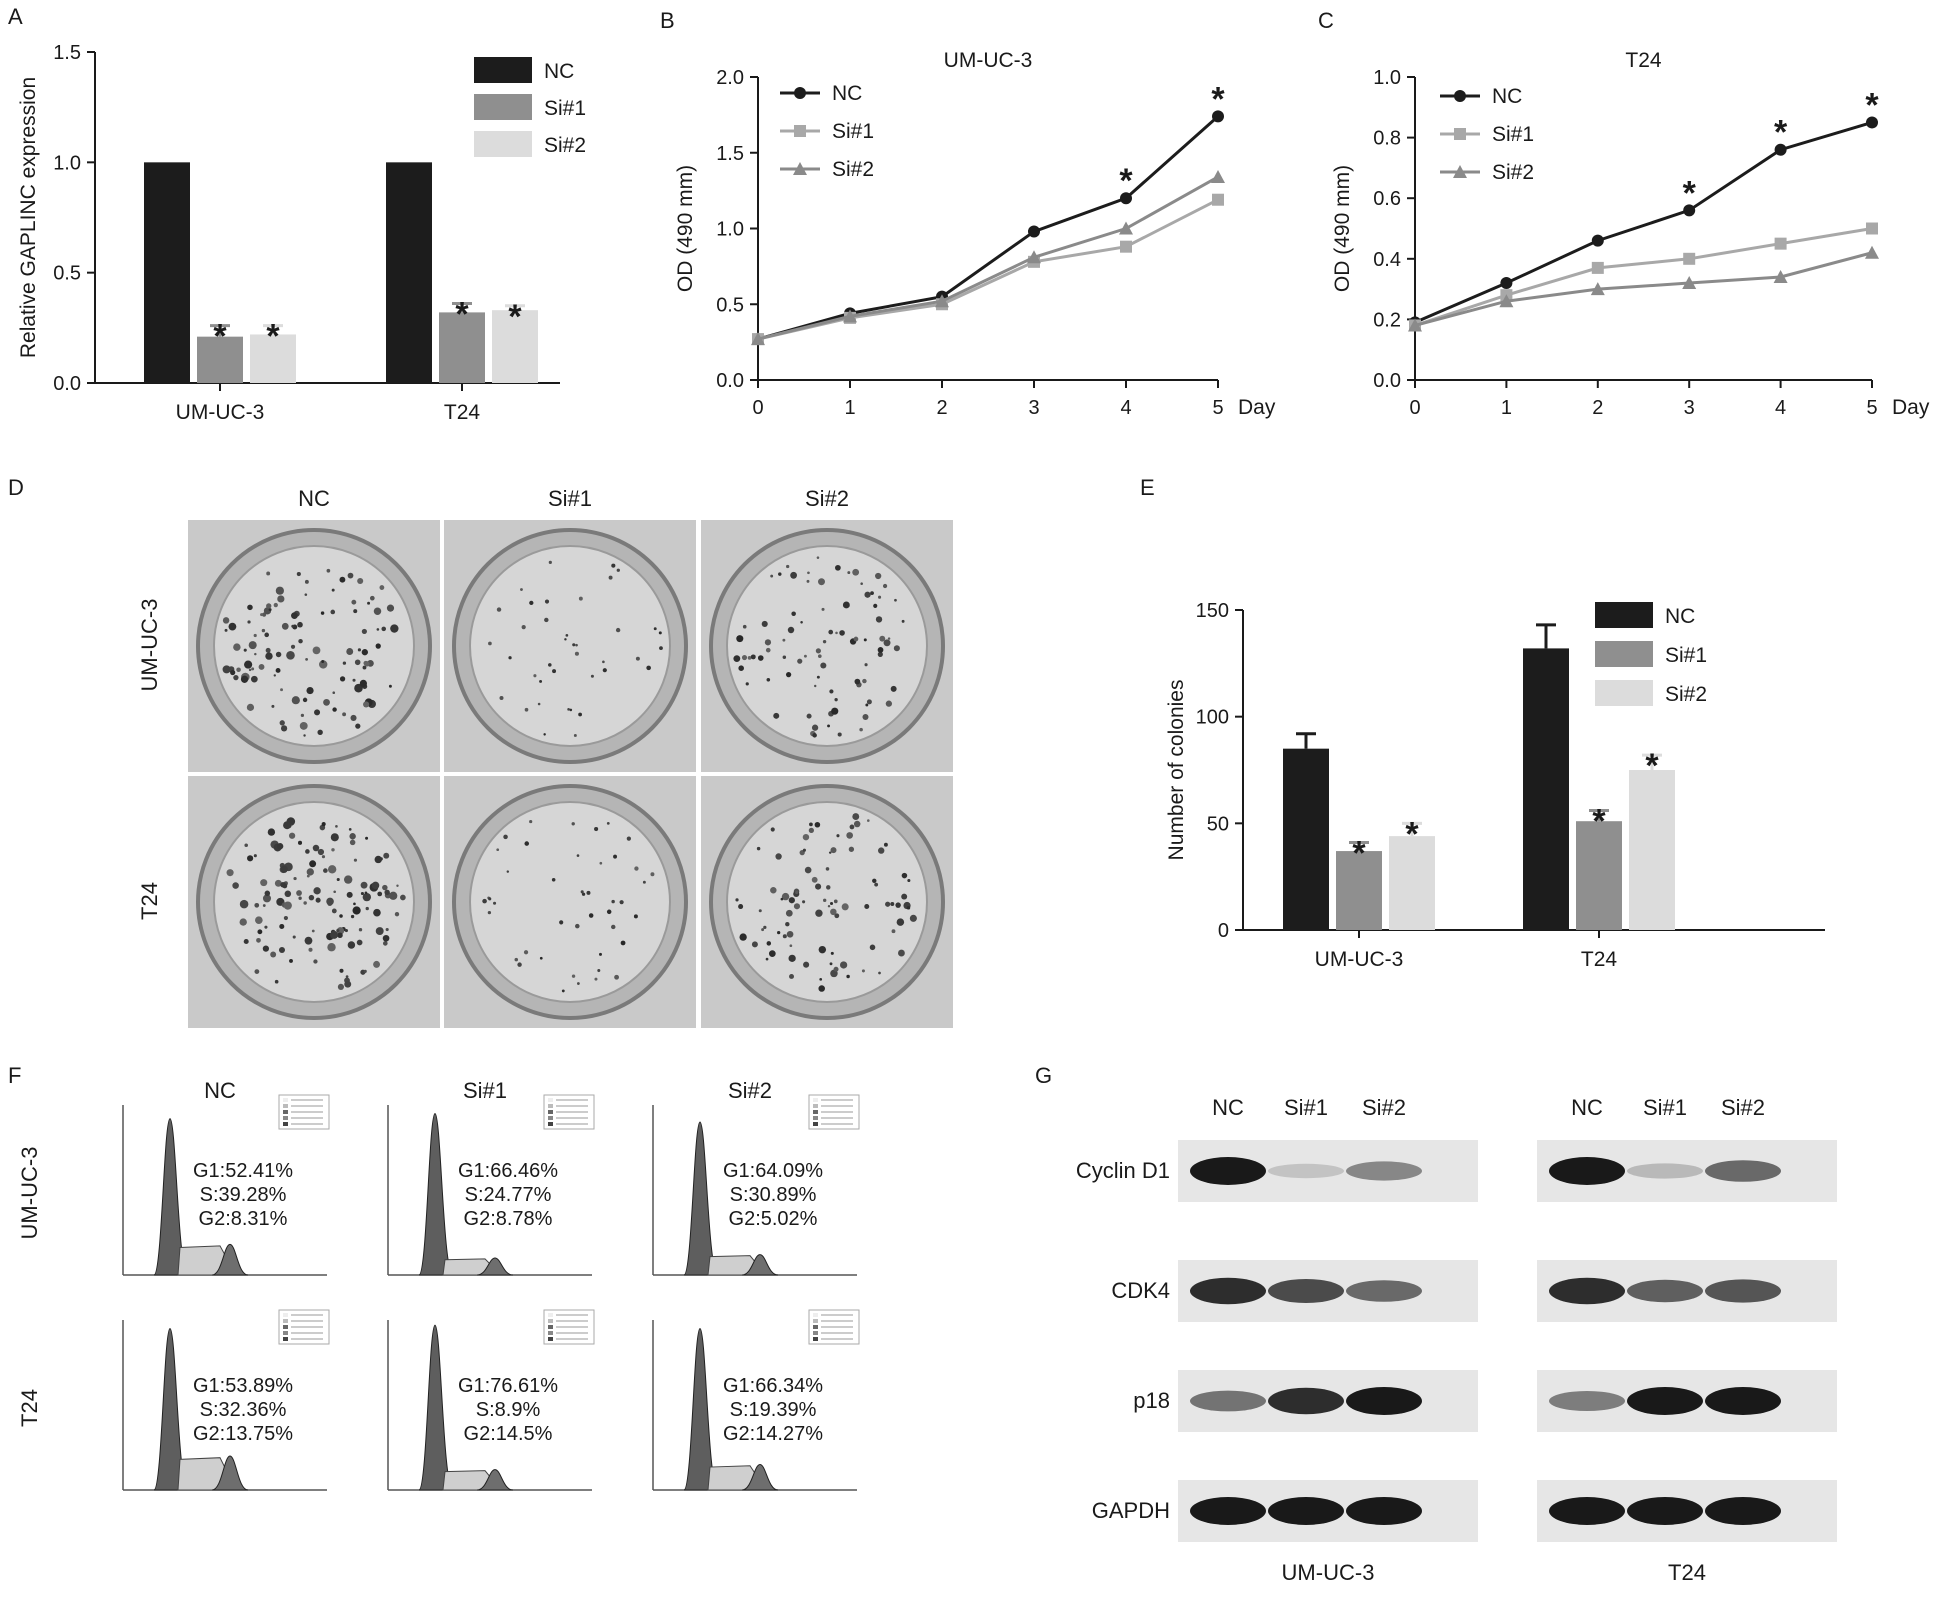  What do you see at coordinates (847, 93) in the screenshot?
I see `legend-label: NC` at bounding box center [847, 93].